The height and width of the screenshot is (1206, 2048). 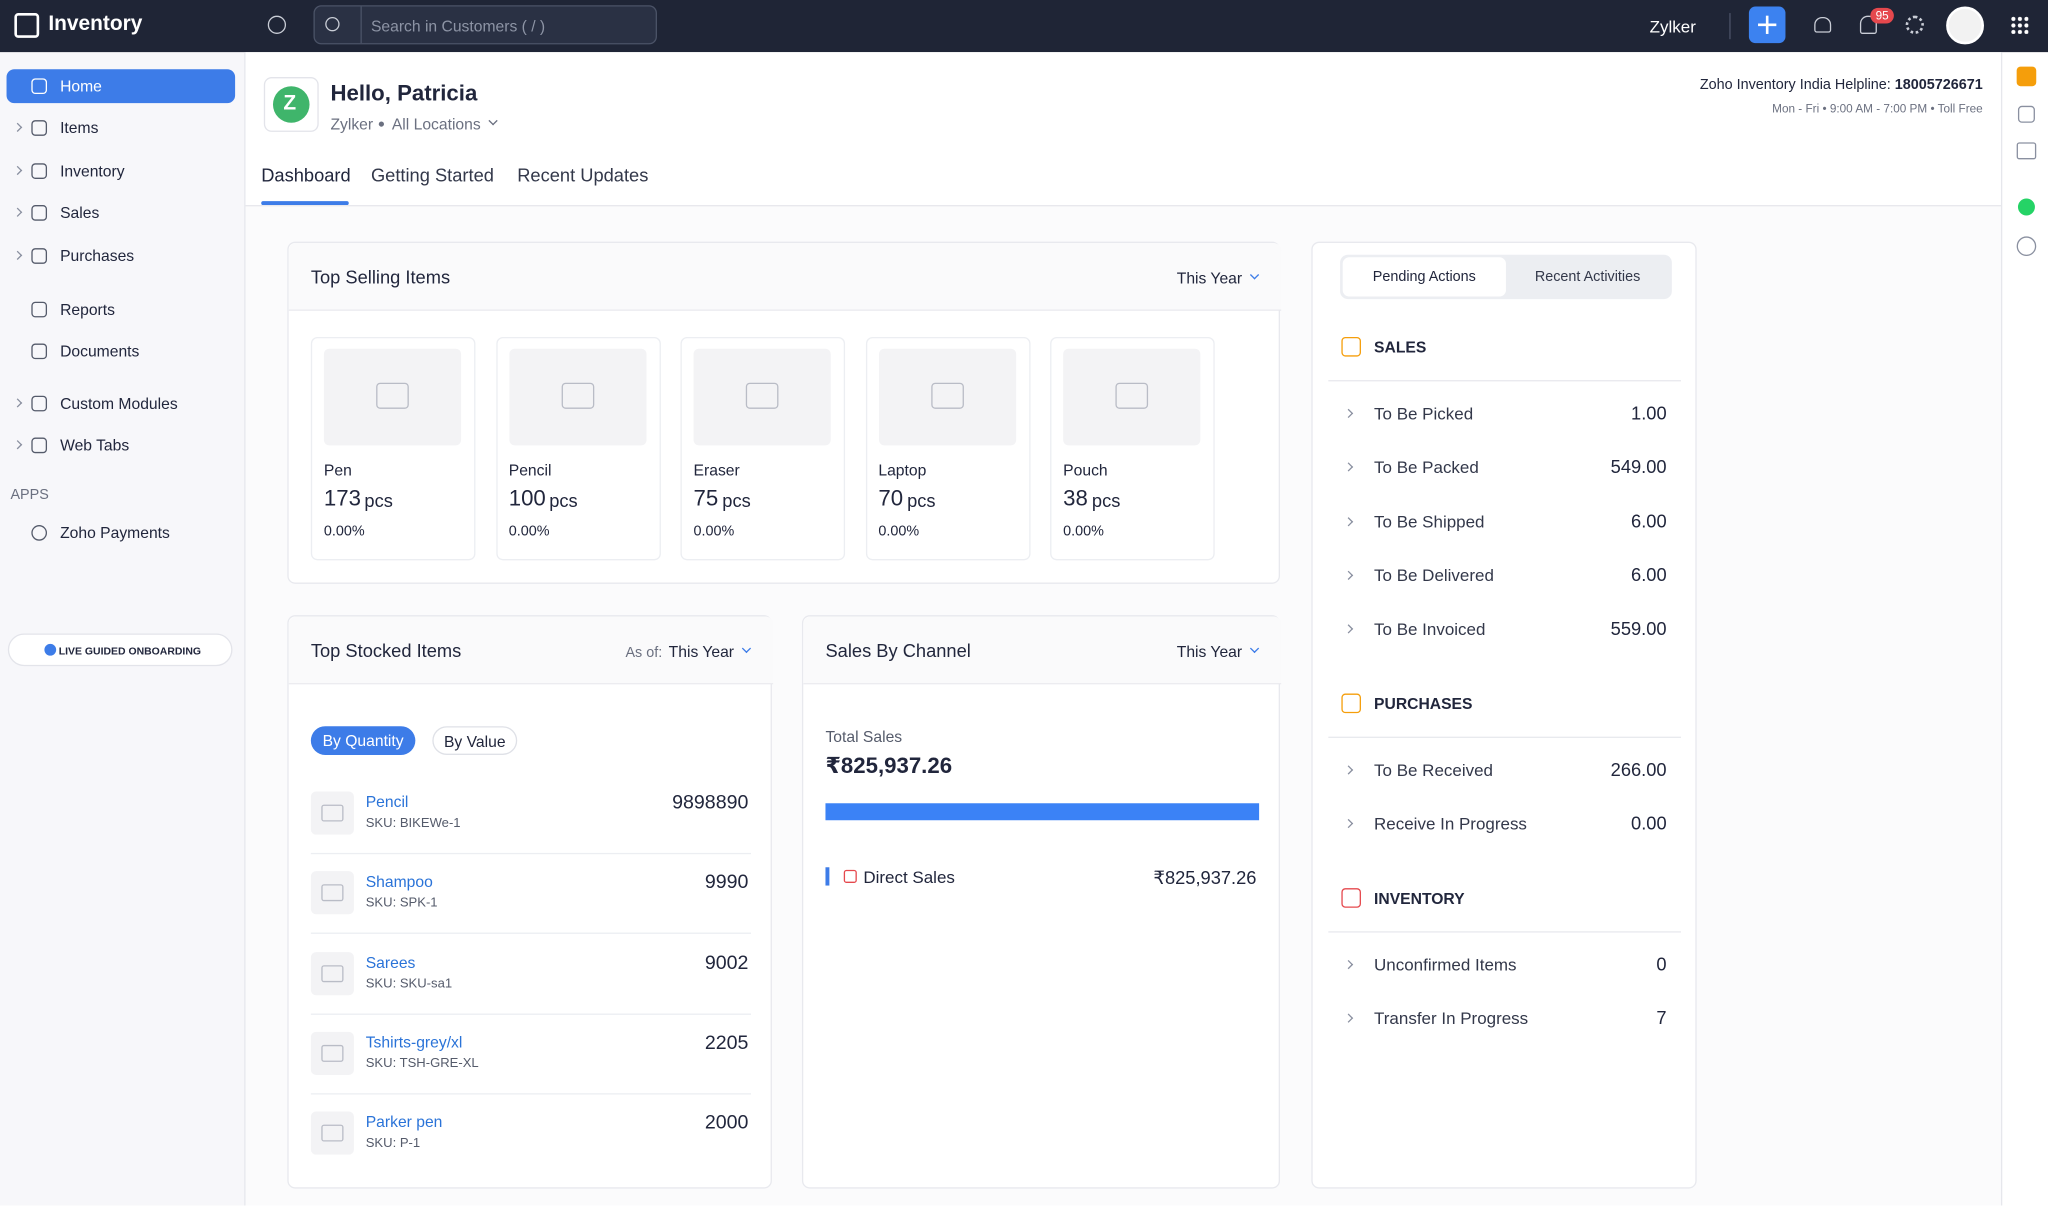 I want to click on item-name: Shampoo, so click(x=399, y=882).